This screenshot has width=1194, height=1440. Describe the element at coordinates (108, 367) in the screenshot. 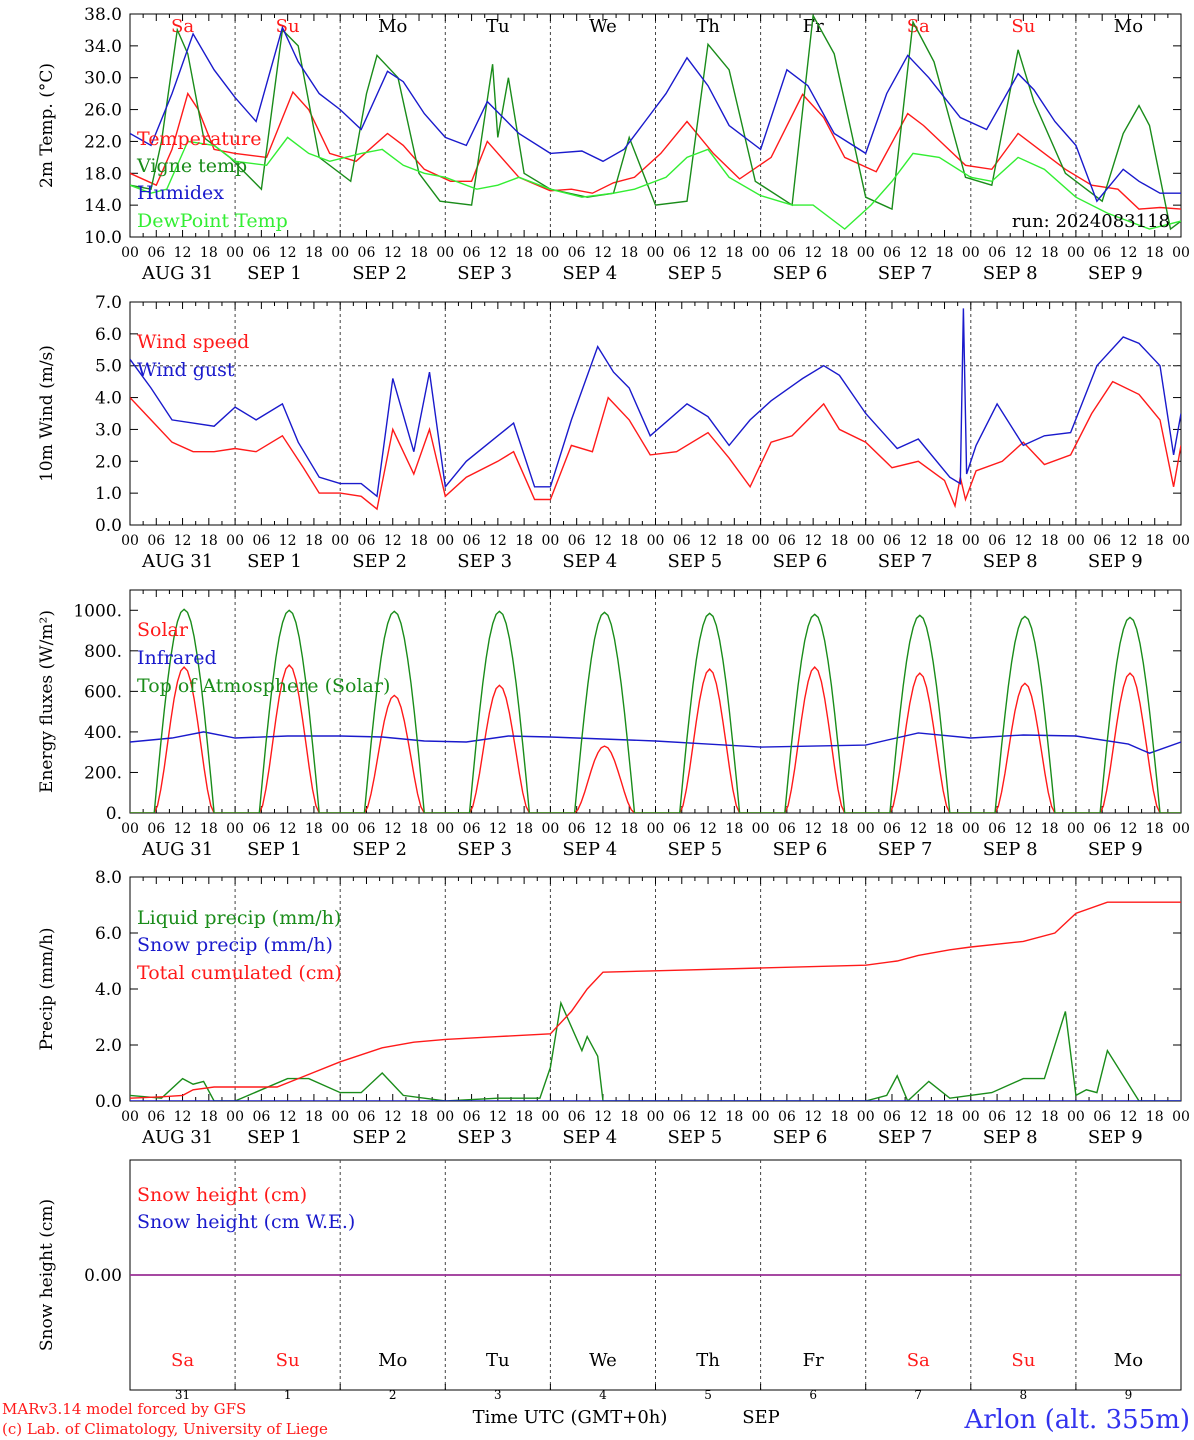

I see `y-tick-label: 5.0` at that location.